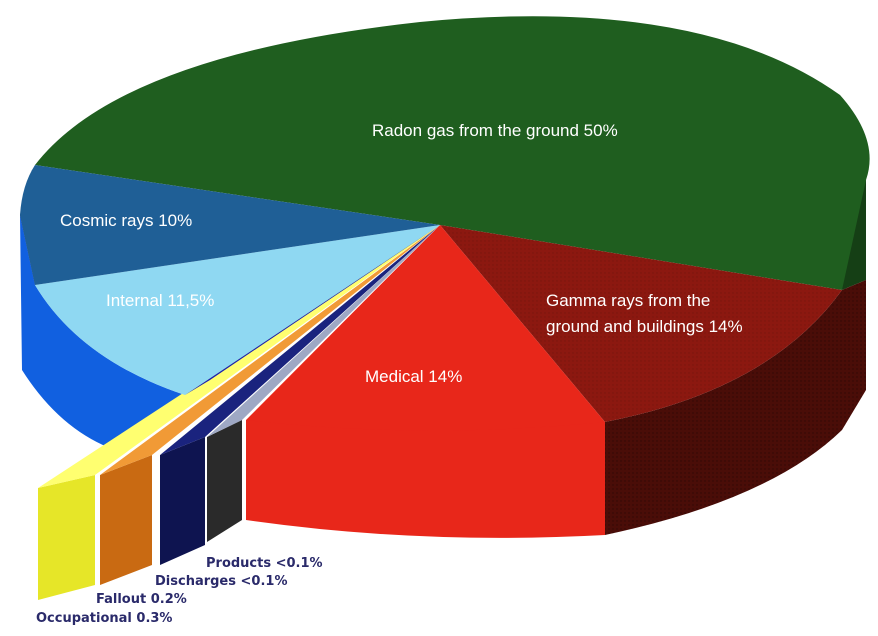 Image resolution: width=878 pixels, height=636 pixels. What do you see at coordinates (312, 310) in the screenshot?
I see `slice-internal-band` at bounding box center [312, 310].